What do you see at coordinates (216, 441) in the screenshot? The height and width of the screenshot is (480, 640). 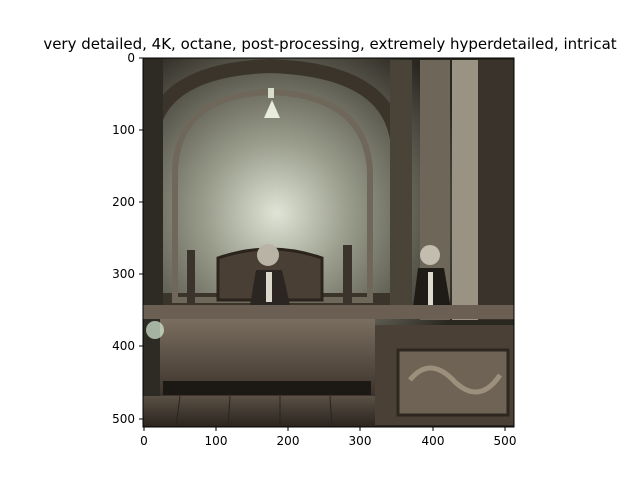 I see `x-tick-label: 100` at bounding box center [216, 441].